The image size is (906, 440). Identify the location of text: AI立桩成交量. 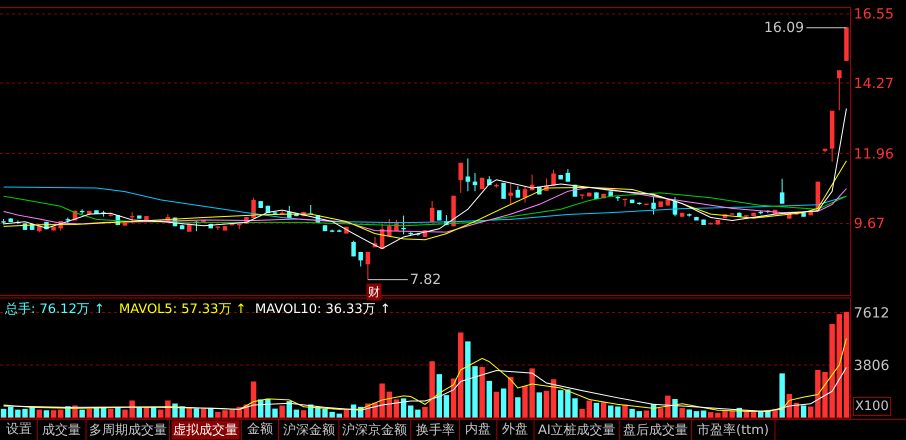
(577, 430).